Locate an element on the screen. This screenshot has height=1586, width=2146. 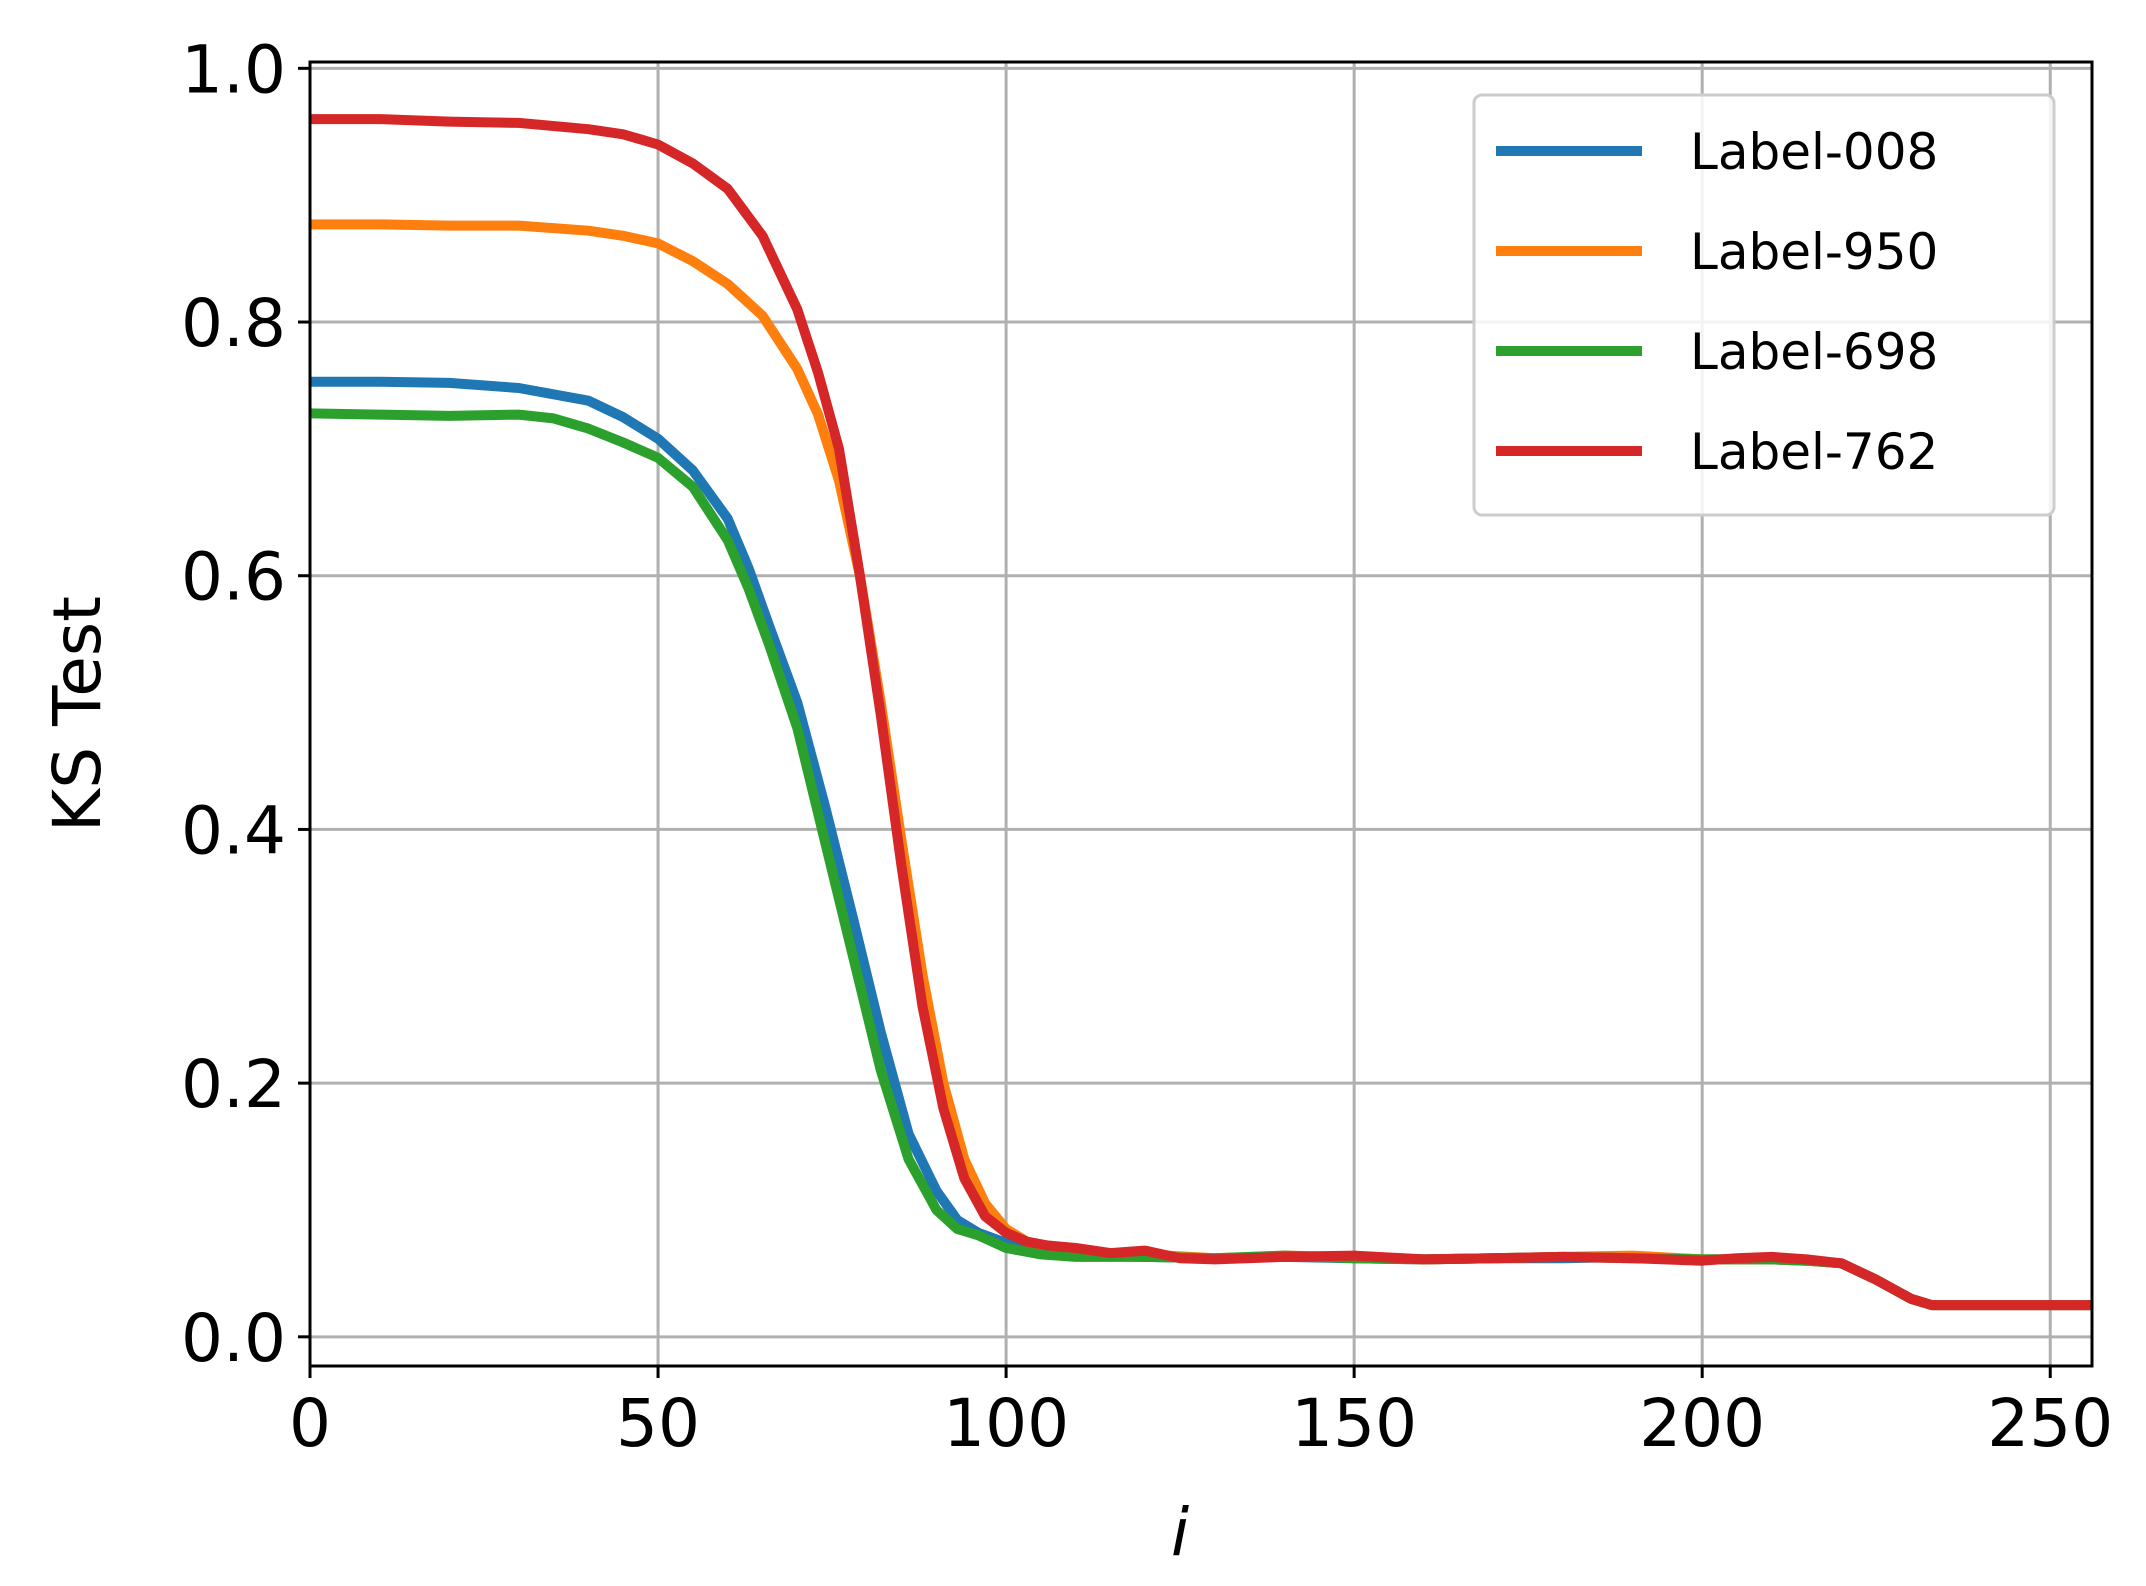
y-tick-label: 1.0 is located at coordinates (233, 69).